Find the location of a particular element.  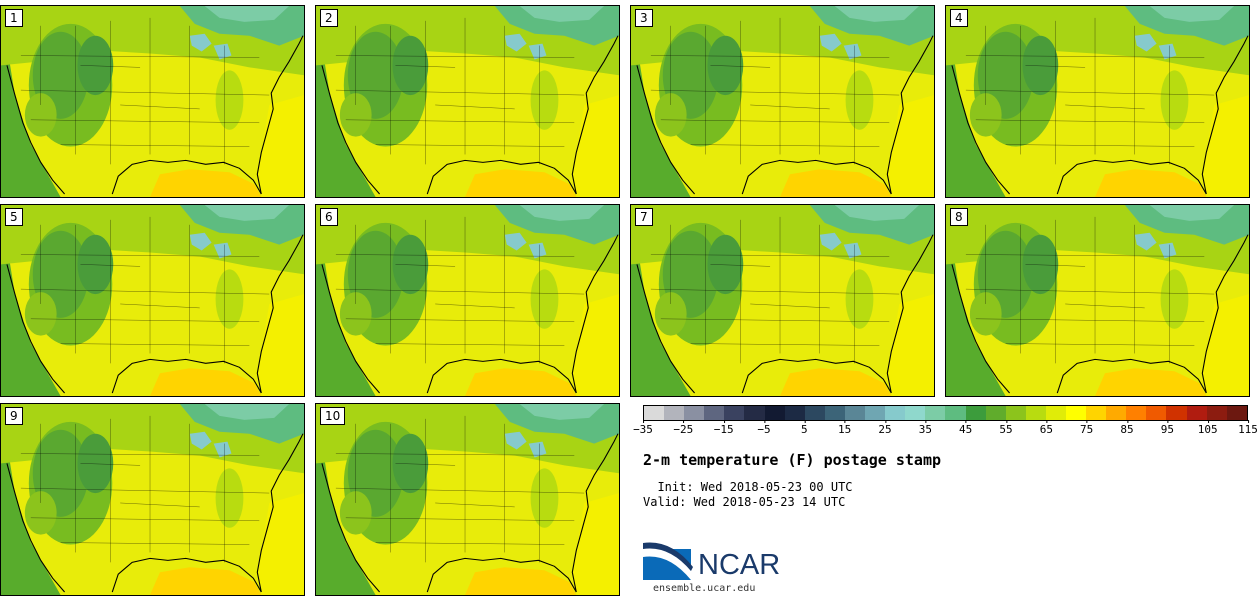

map-panel: 5 is located at coordinates (152, 300).